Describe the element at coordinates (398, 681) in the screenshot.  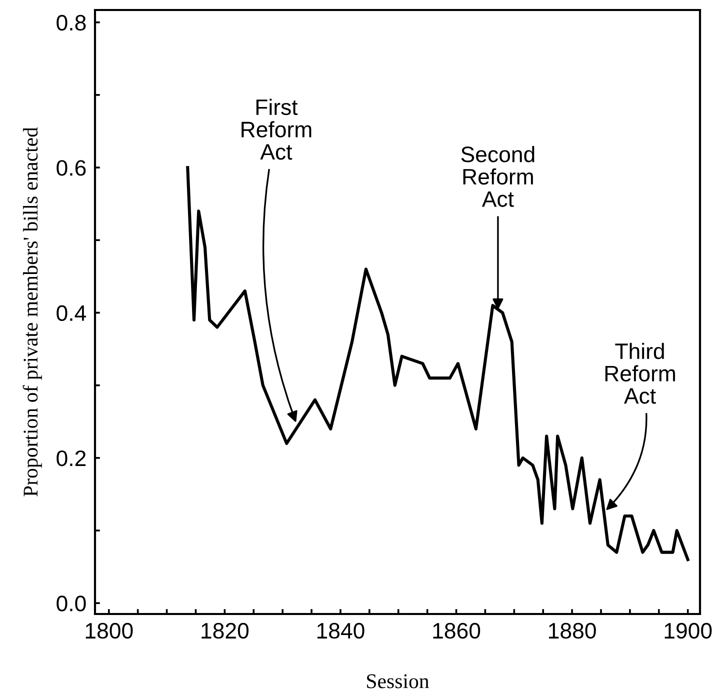
I see `x-axis-title: Session` at that location.